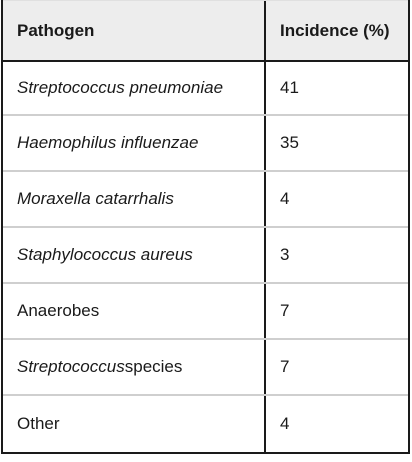 The width and height of the screenshot is (412, 462). What do you see at coordinates (56, 30) in the screenshot?
I see `header-pathogen: Pathogen` at bounding box center [56, 30].